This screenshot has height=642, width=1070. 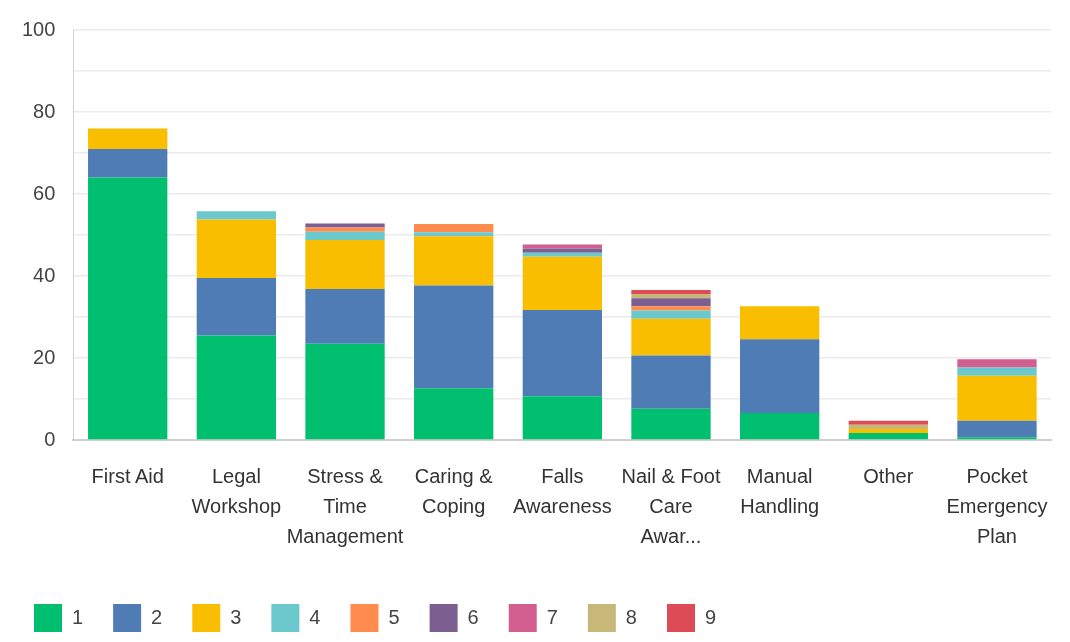 I want to click on legend-label: 3, so click(x=236, y=616).